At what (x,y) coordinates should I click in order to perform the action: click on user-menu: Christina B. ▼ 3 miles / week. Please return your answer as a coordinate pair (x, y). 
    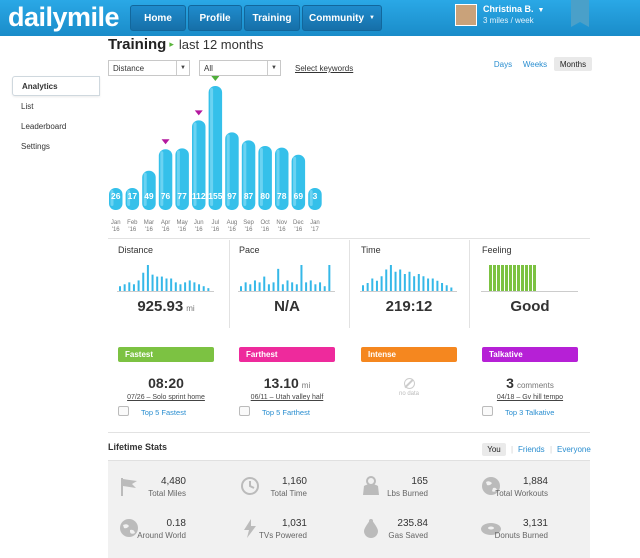
    Looking at the image, I should click on (507, 18).